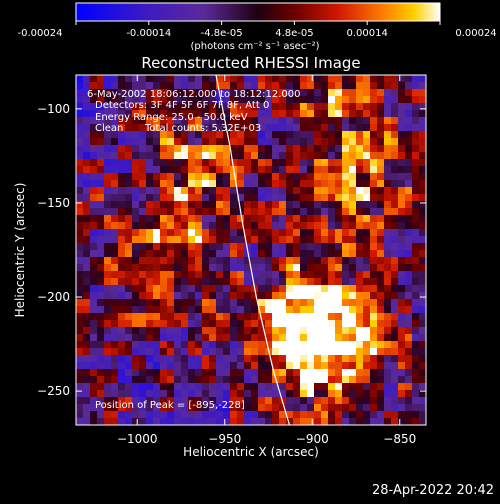 The height and width of the screenshot is (504, 500). What do you see at coordinates (202, 128) in the screenshot?
I see `info-counts: Total counts: 5.32E+03` at bounding box center [202, 128].